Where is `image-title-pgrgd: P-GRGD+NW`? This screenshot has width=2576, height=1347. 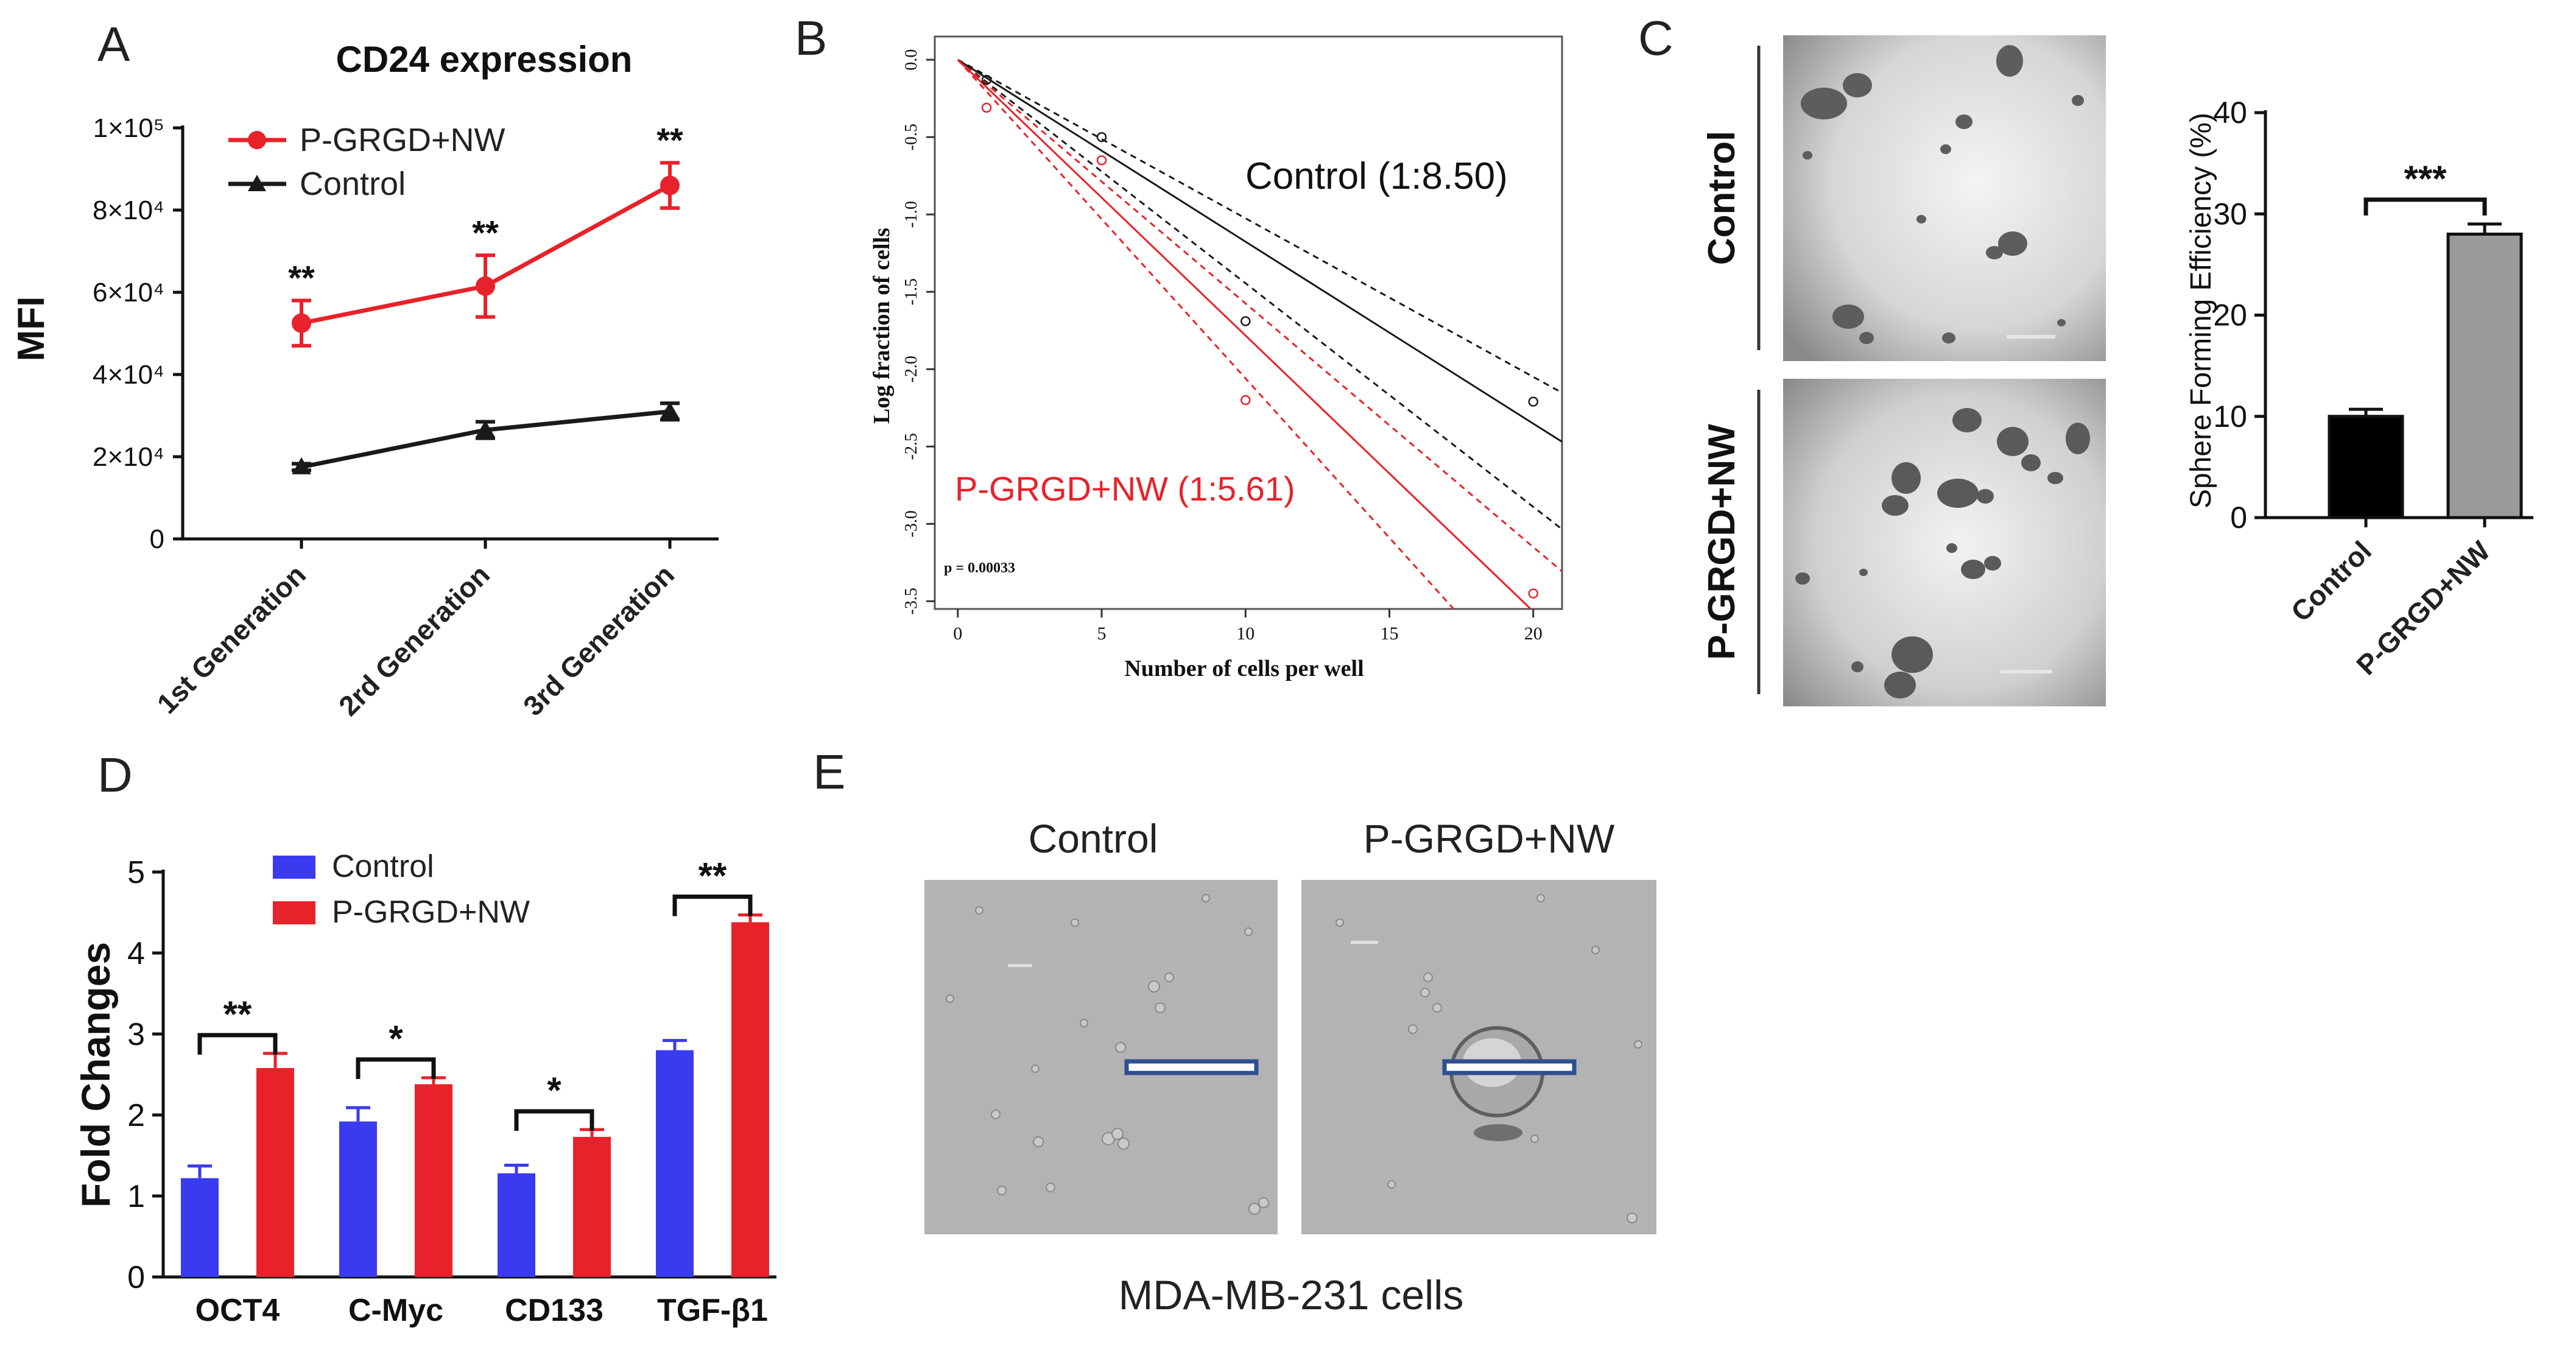
image-title-pgrgd: P-GRGD+NW is located at coordinates (1489, 839).